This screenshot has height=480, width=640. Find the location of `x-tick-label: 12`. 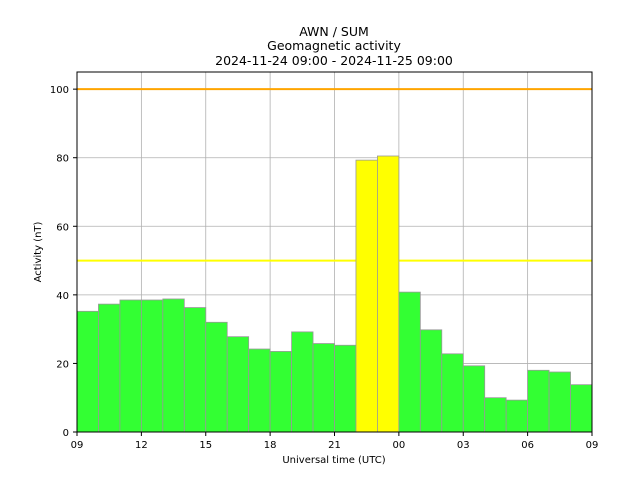

x-tick-label: 12 is located at coordinates (141, 445).